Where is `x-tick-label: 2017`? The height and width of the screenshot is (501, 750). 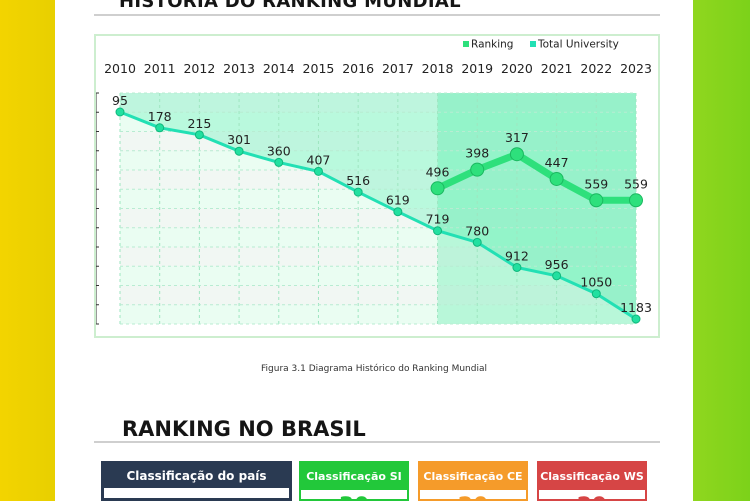 x-tick-label: 2017 is located at coordinates (398, 68).